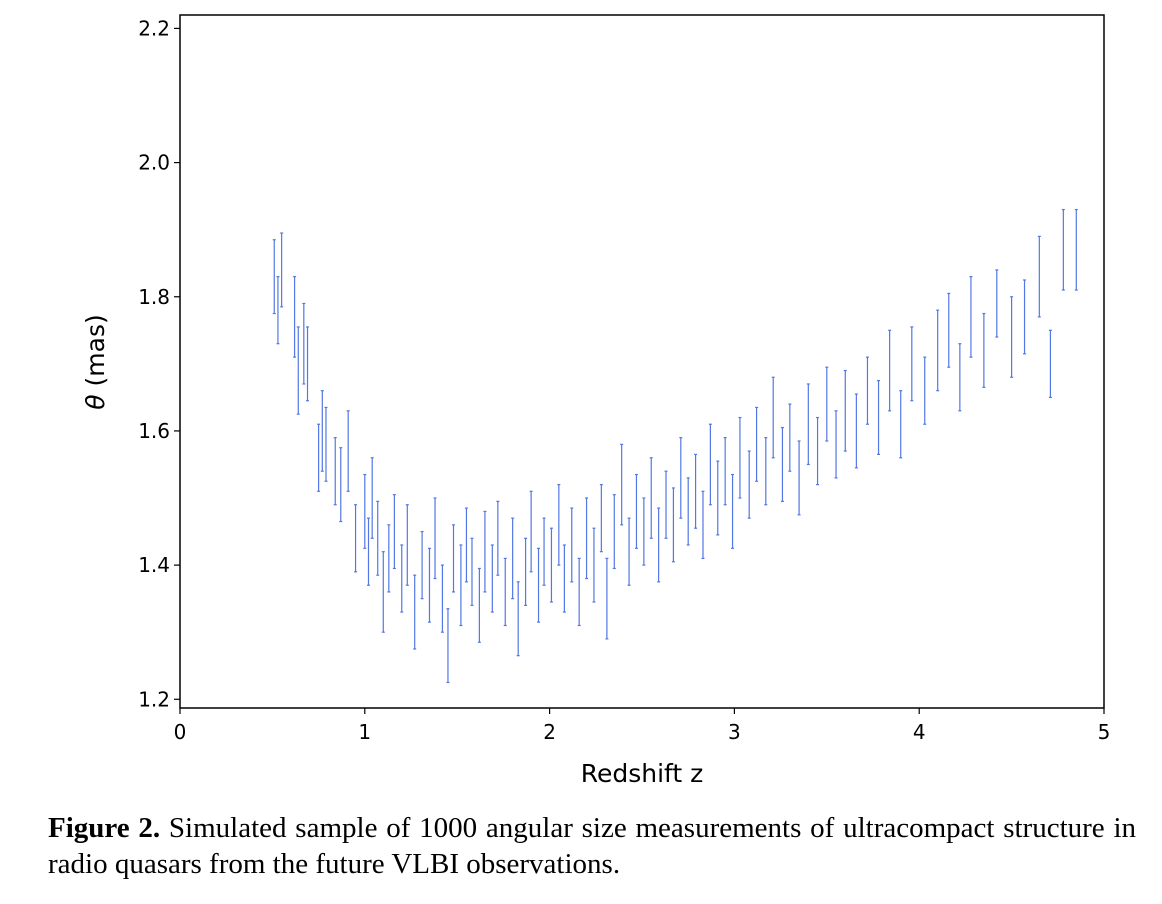 Image resolution: width=1162 pixels, height=904 pixels. What do you see at coordinates (642, 726) in the screenshot?
I see `x-axis: 0 1 2 3 4 5` at bounding box center [642, 726].